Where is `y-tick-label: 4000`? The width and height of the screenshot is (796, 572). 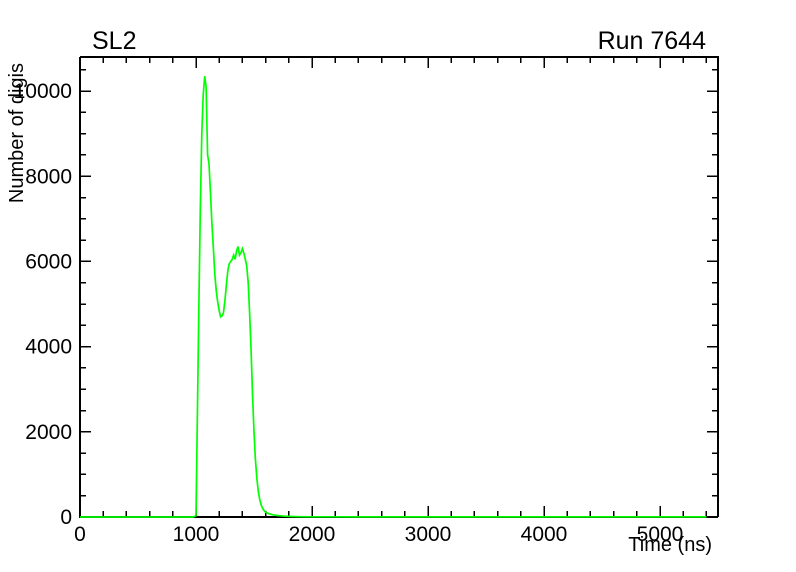 y-tick-label: 4000 is located at coordinates (48, 347).